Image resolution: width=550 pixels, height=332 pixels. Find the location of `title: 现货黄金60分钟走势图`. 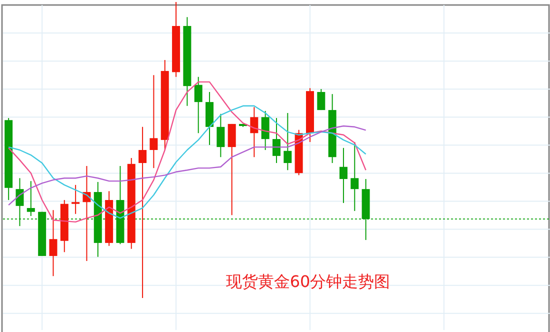

title: 现货黄金60分钟走势图 is located at coordinates (308, 281).